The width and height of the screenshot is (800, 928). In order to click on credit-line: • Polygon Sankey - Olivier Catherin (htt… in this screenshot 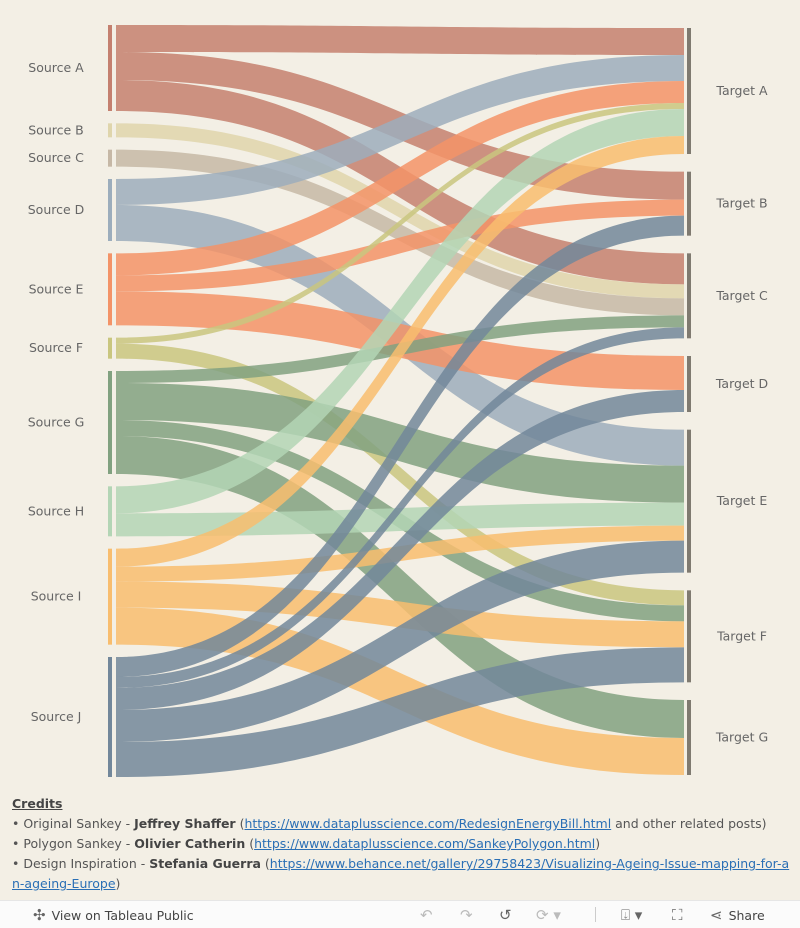, I will do `click(402, 844)`.